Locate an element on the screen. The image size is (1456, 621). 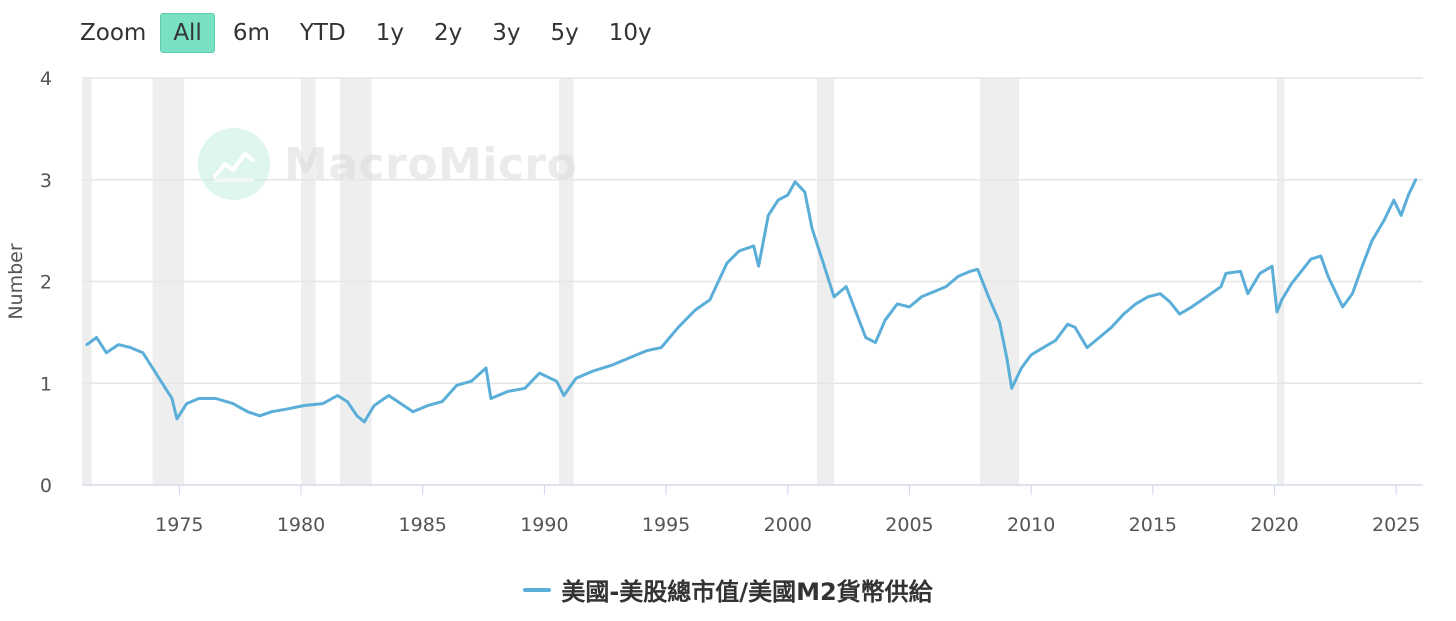
x-tick-label: 1975 is located at coordinates (179, 525).